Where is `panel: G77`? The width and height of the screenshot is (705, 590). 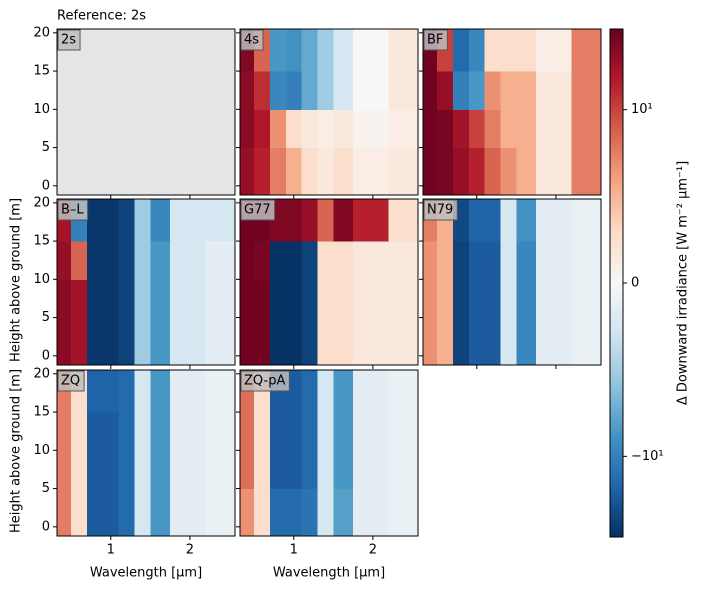
panel: G77 is located at coordinates (327, 283).